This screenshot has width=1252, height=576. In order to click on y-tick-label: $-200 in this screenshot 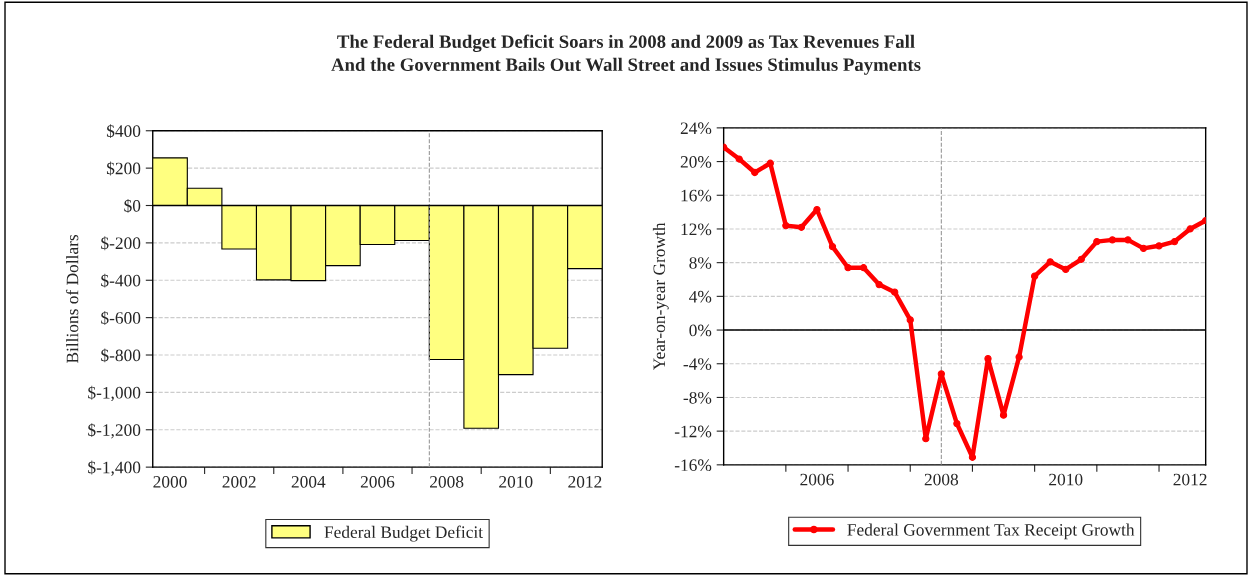, I will do `click(121, 243)`.